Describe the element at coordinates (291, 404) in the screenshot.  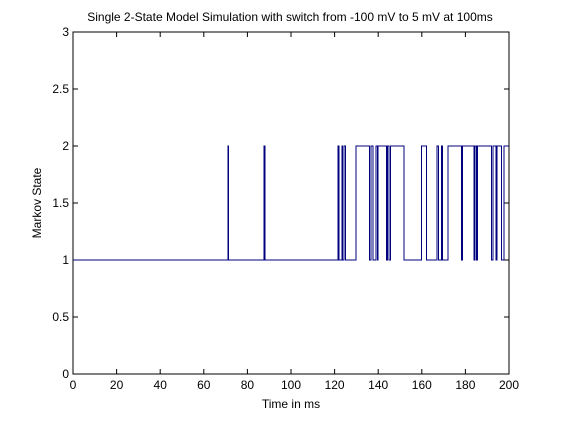
I see `x-axis-label: Time in ms` at that location.